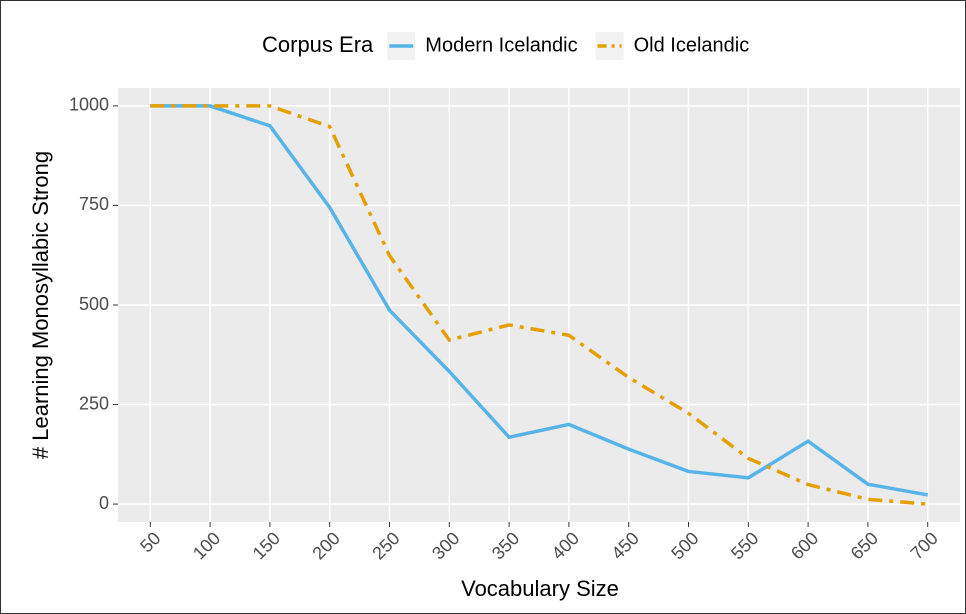 This screenshot has width=966, height=614. What do you see at coordinates (94, 304) in the screenshot?
I see `y-tick-label: 500` at bounding box center [94, 304].